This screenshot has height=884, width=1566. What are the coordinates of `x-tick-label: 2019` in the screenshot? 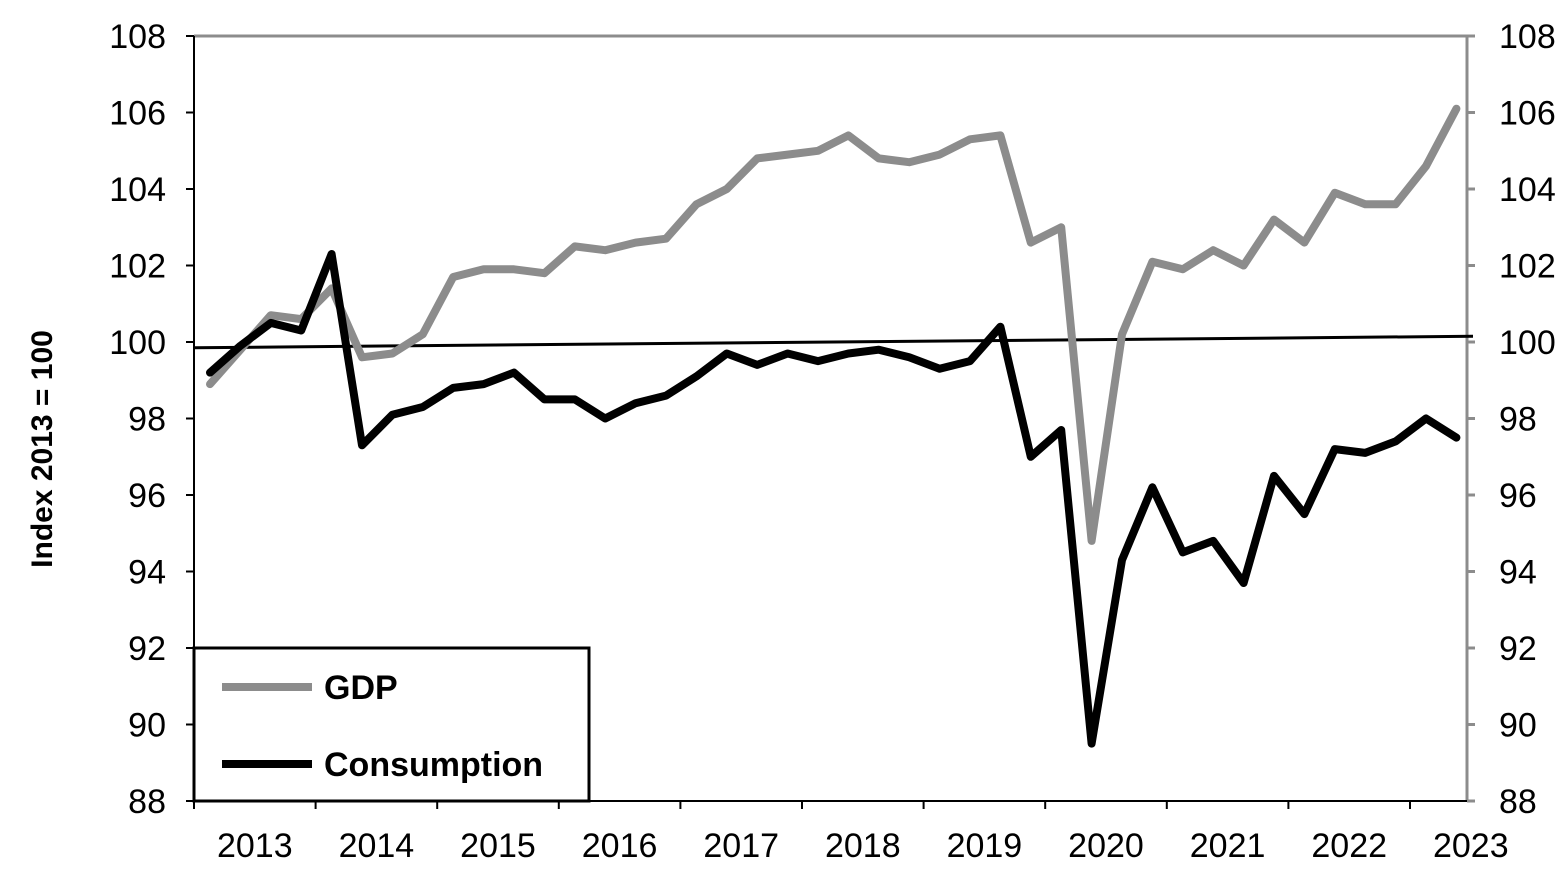 It's located at (985, 846).